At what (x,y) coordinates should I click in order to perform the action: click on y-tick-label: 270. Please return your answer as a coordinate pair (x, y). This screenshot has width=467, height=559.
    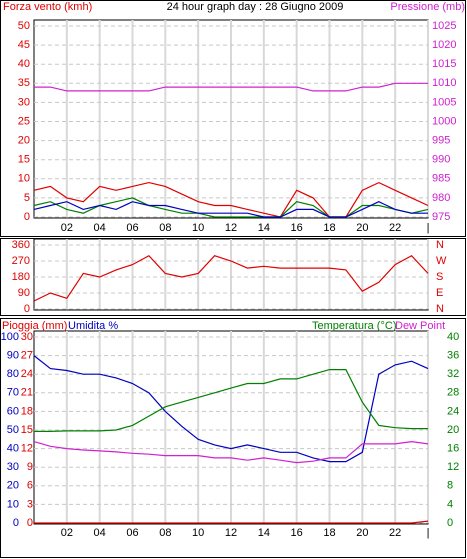
    Looking at the image, I should click on (21, 261).